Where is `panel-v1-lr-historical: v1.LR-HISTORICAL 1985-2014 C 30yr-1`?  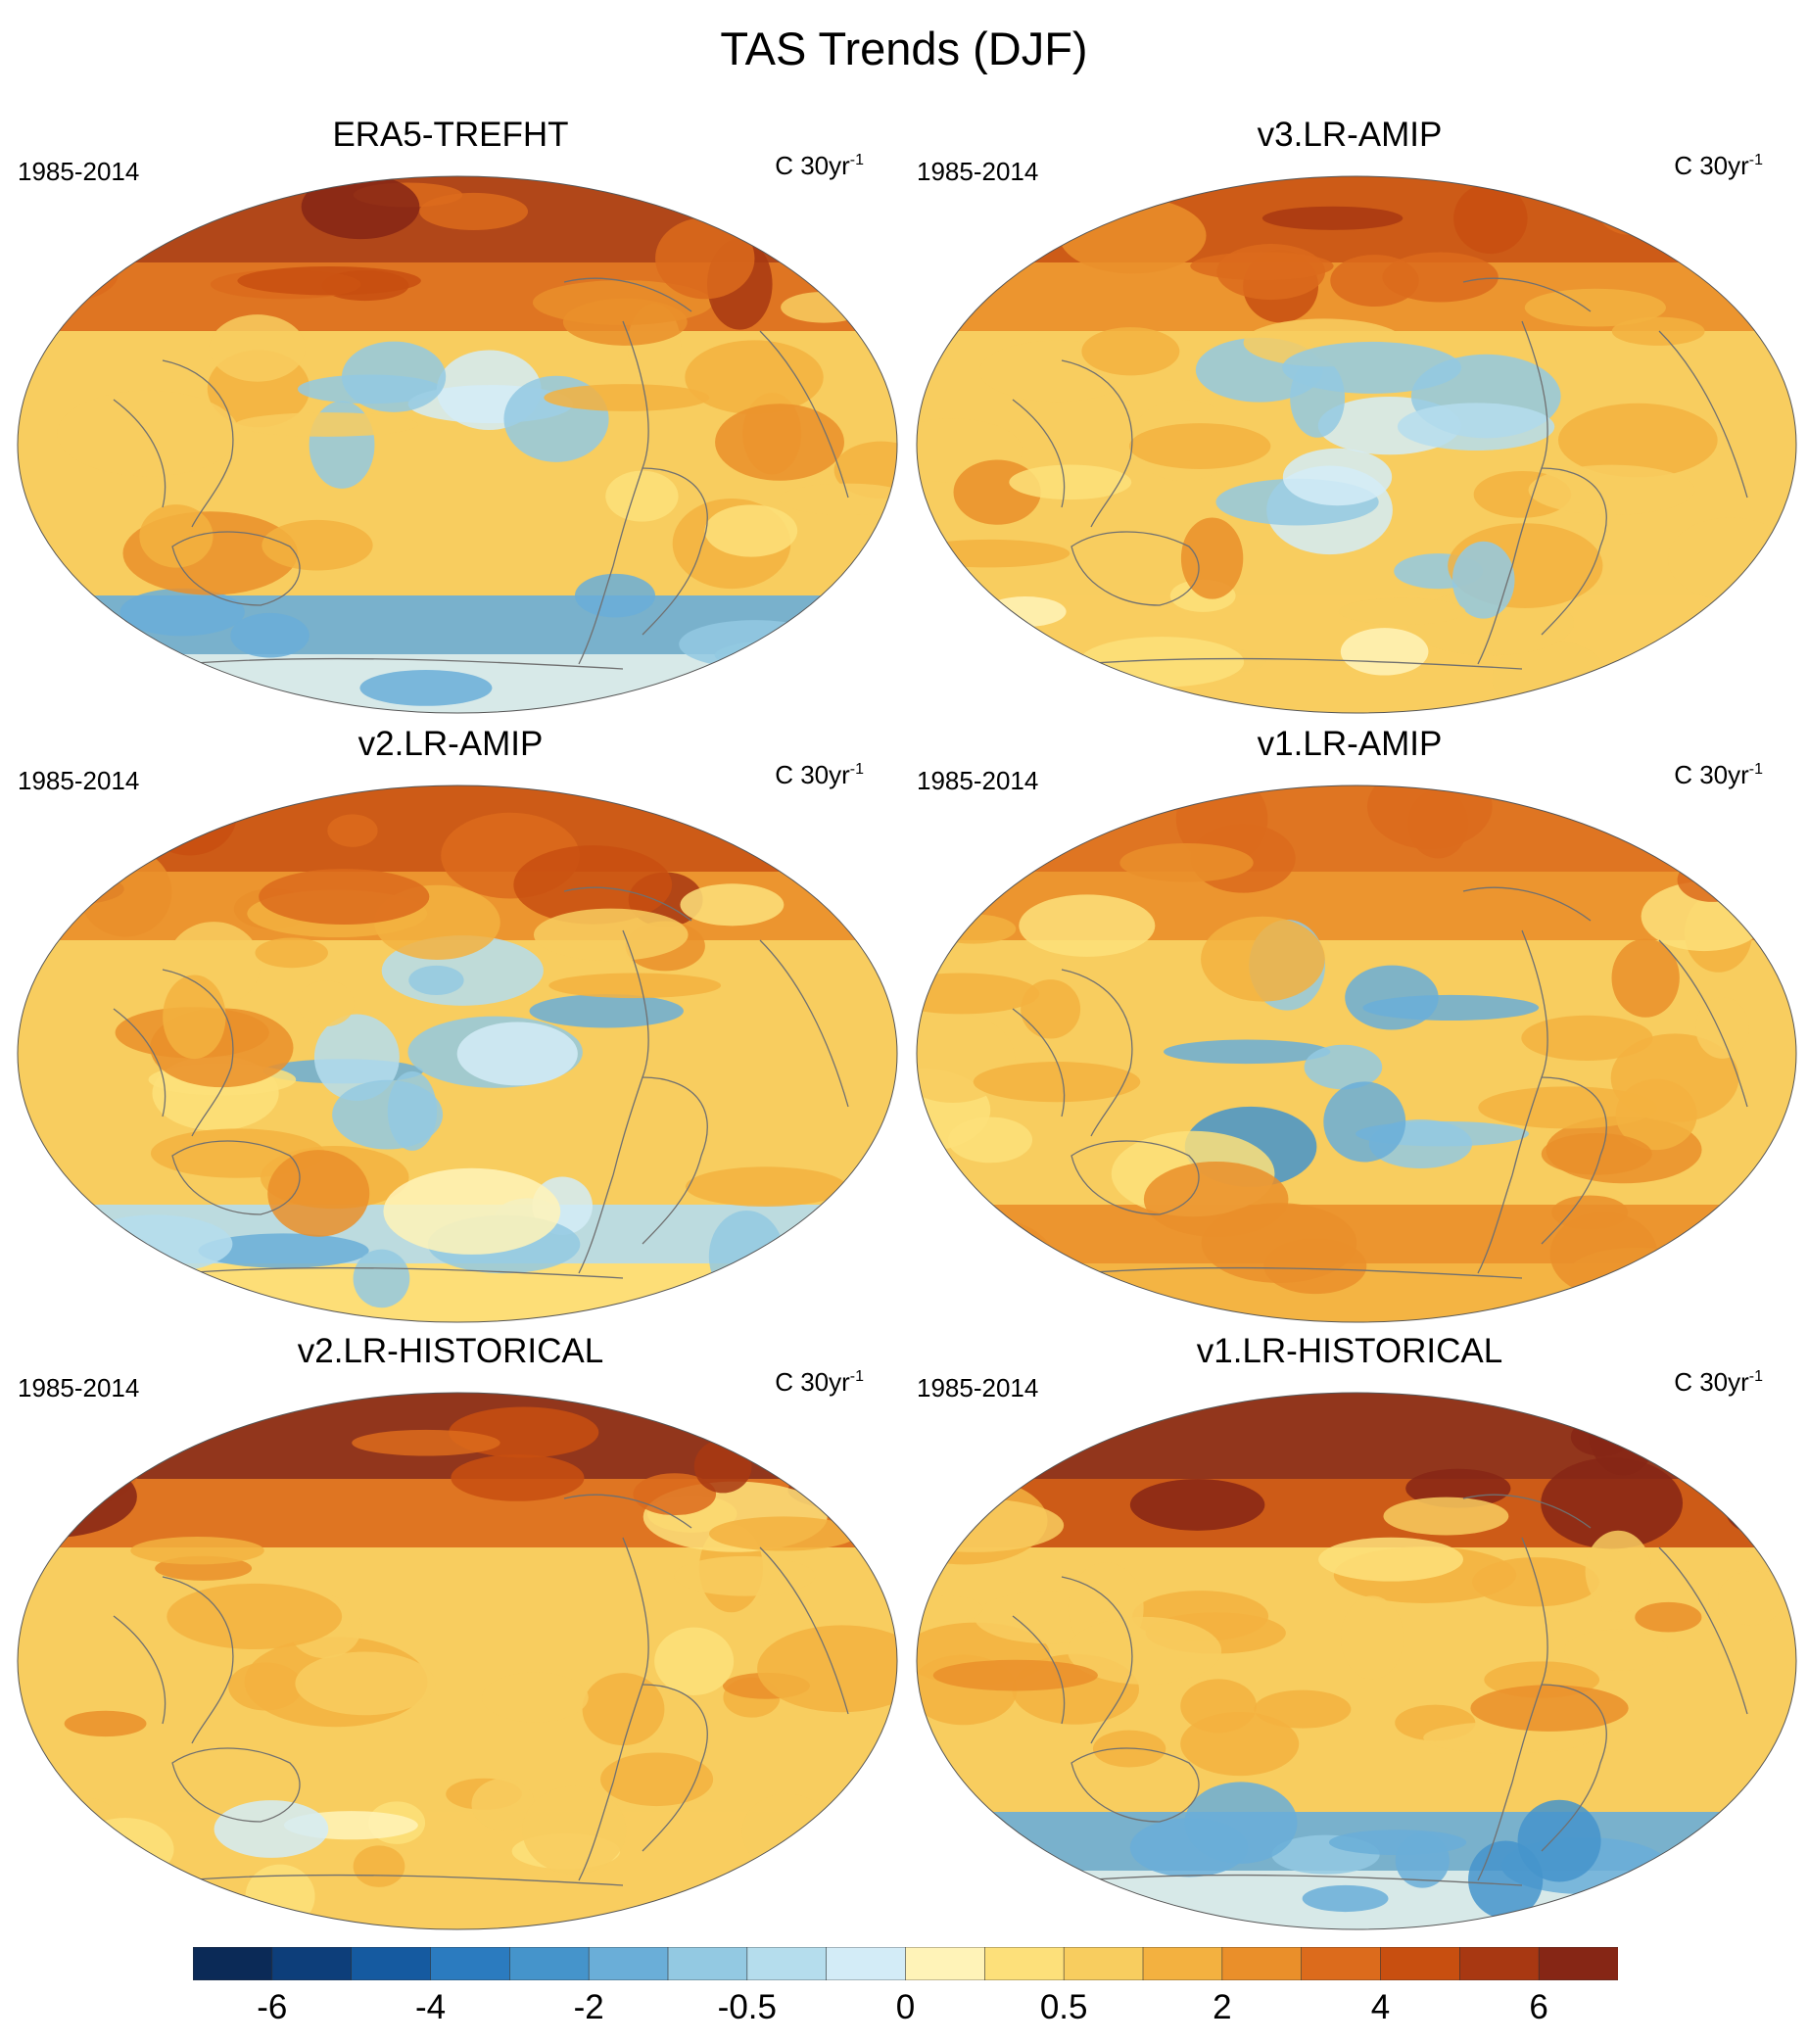 panel-v1-lr-historical: v1.LR-HISTORICAL 1985-2014 C 30yr-1 is located at coordinates (1349, 1635).